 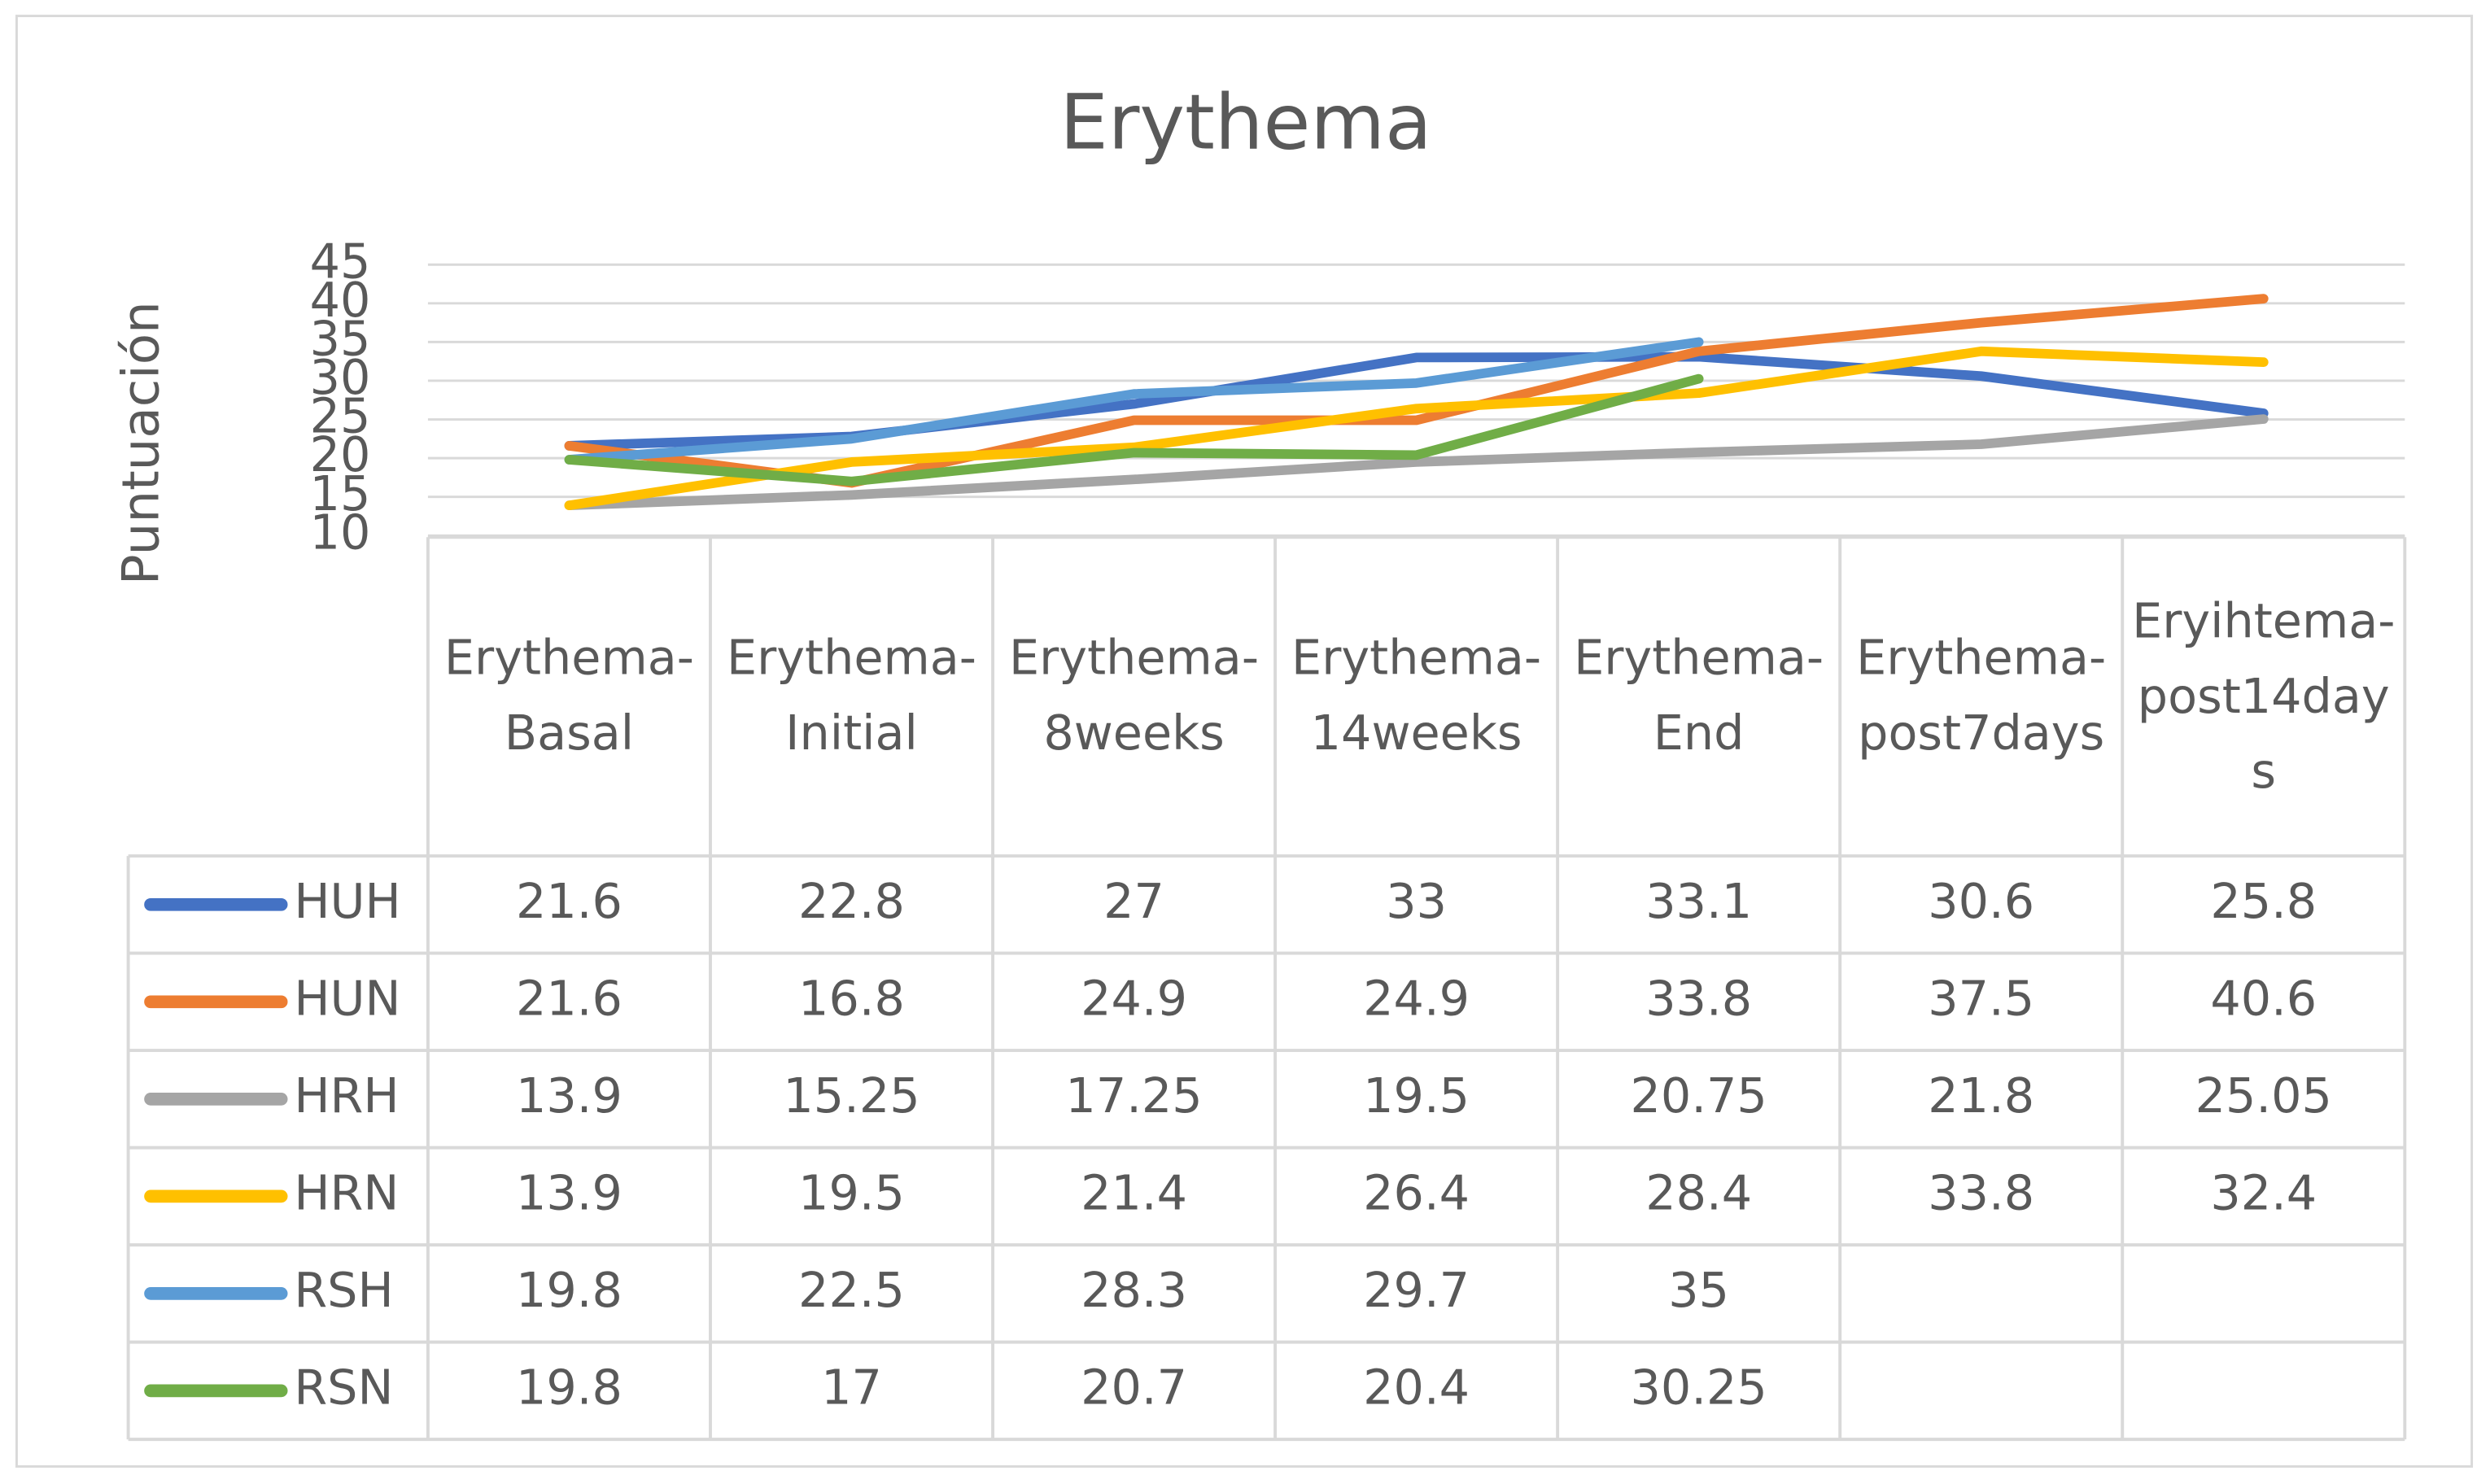 I want to click on y-tick-label: 45, so click(x=340, y=261).